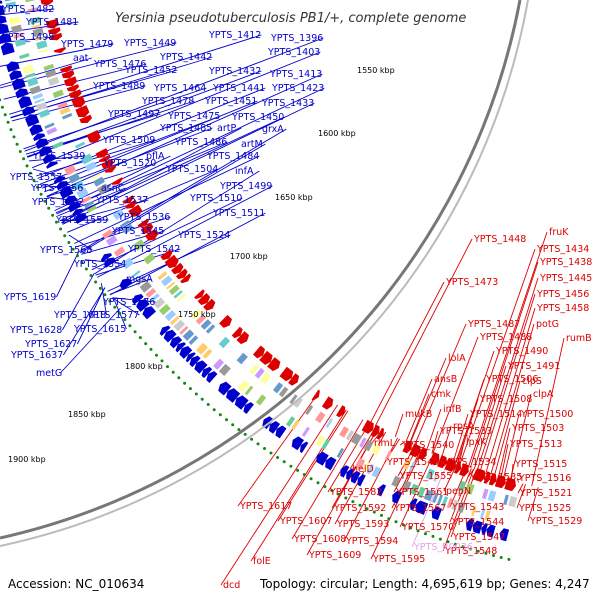 This screenshot has width=600, height=600. I want to click on plus-gene-label: pflA, so click(155, 156).